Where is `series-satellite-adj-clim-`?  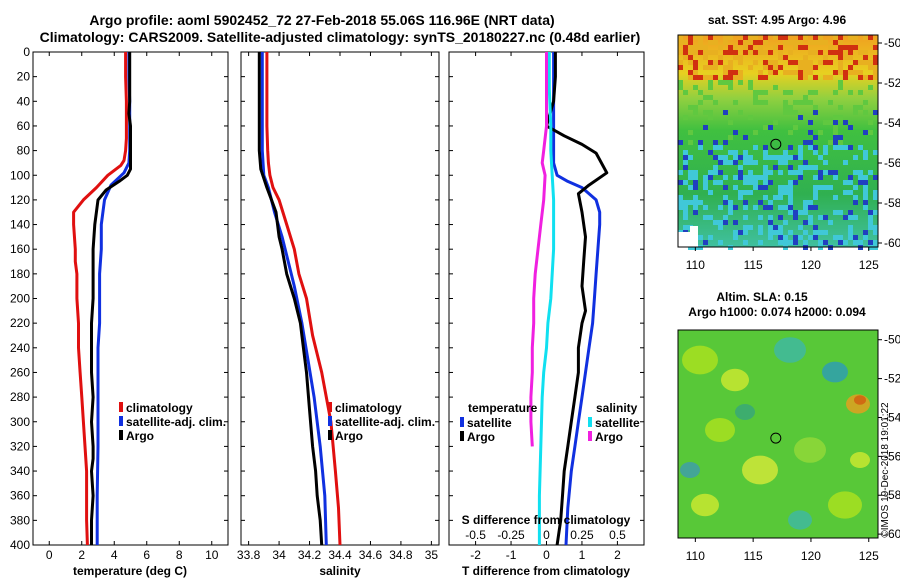 series-satellite-adj-clim- is located at coordinates (113, 298).